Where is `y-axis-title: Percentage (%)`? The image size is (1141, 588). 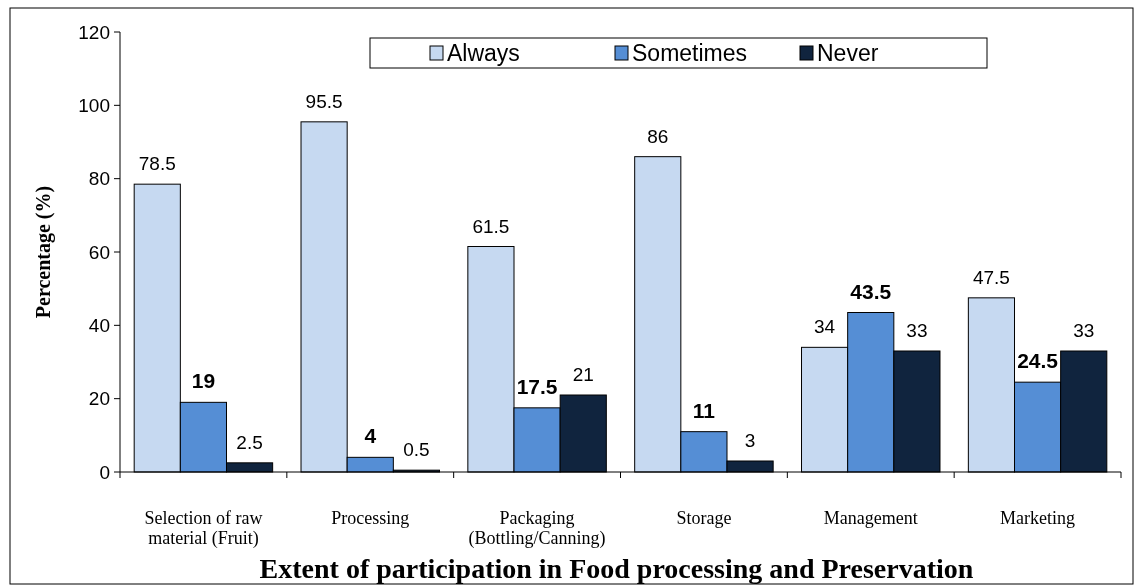
y-axis-title: Percentage (%) is located at coordinates (43, 252).